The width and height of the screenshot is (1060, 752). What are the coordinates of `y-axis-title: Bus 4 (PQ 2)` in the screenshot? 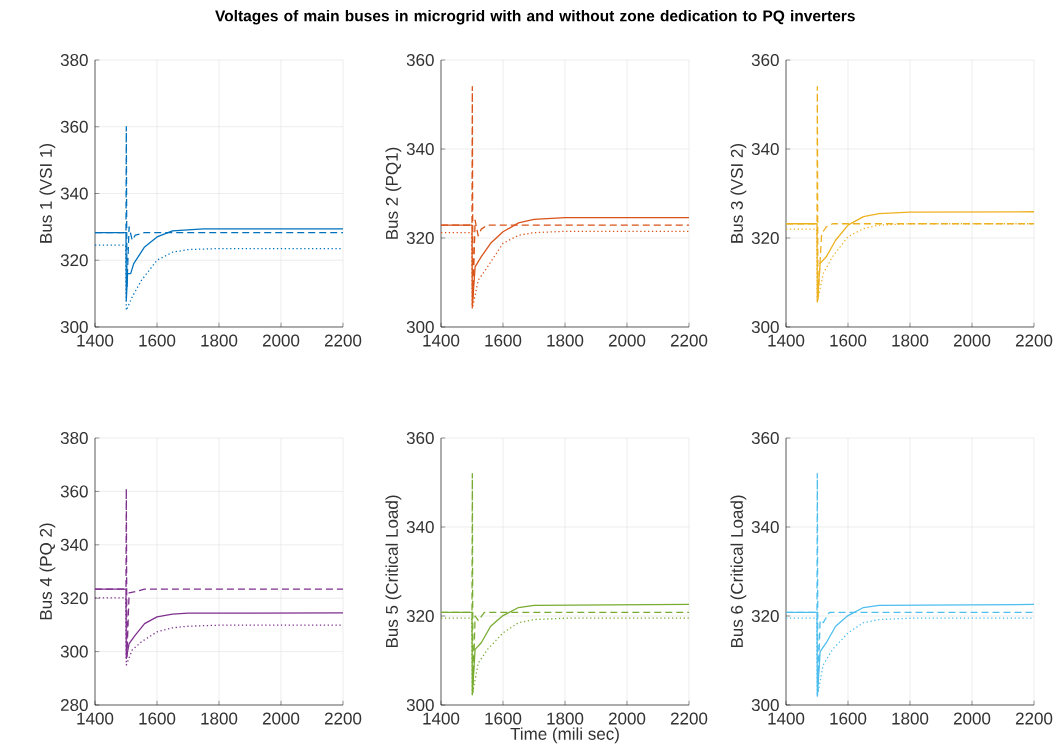 It's located at (47, 571).